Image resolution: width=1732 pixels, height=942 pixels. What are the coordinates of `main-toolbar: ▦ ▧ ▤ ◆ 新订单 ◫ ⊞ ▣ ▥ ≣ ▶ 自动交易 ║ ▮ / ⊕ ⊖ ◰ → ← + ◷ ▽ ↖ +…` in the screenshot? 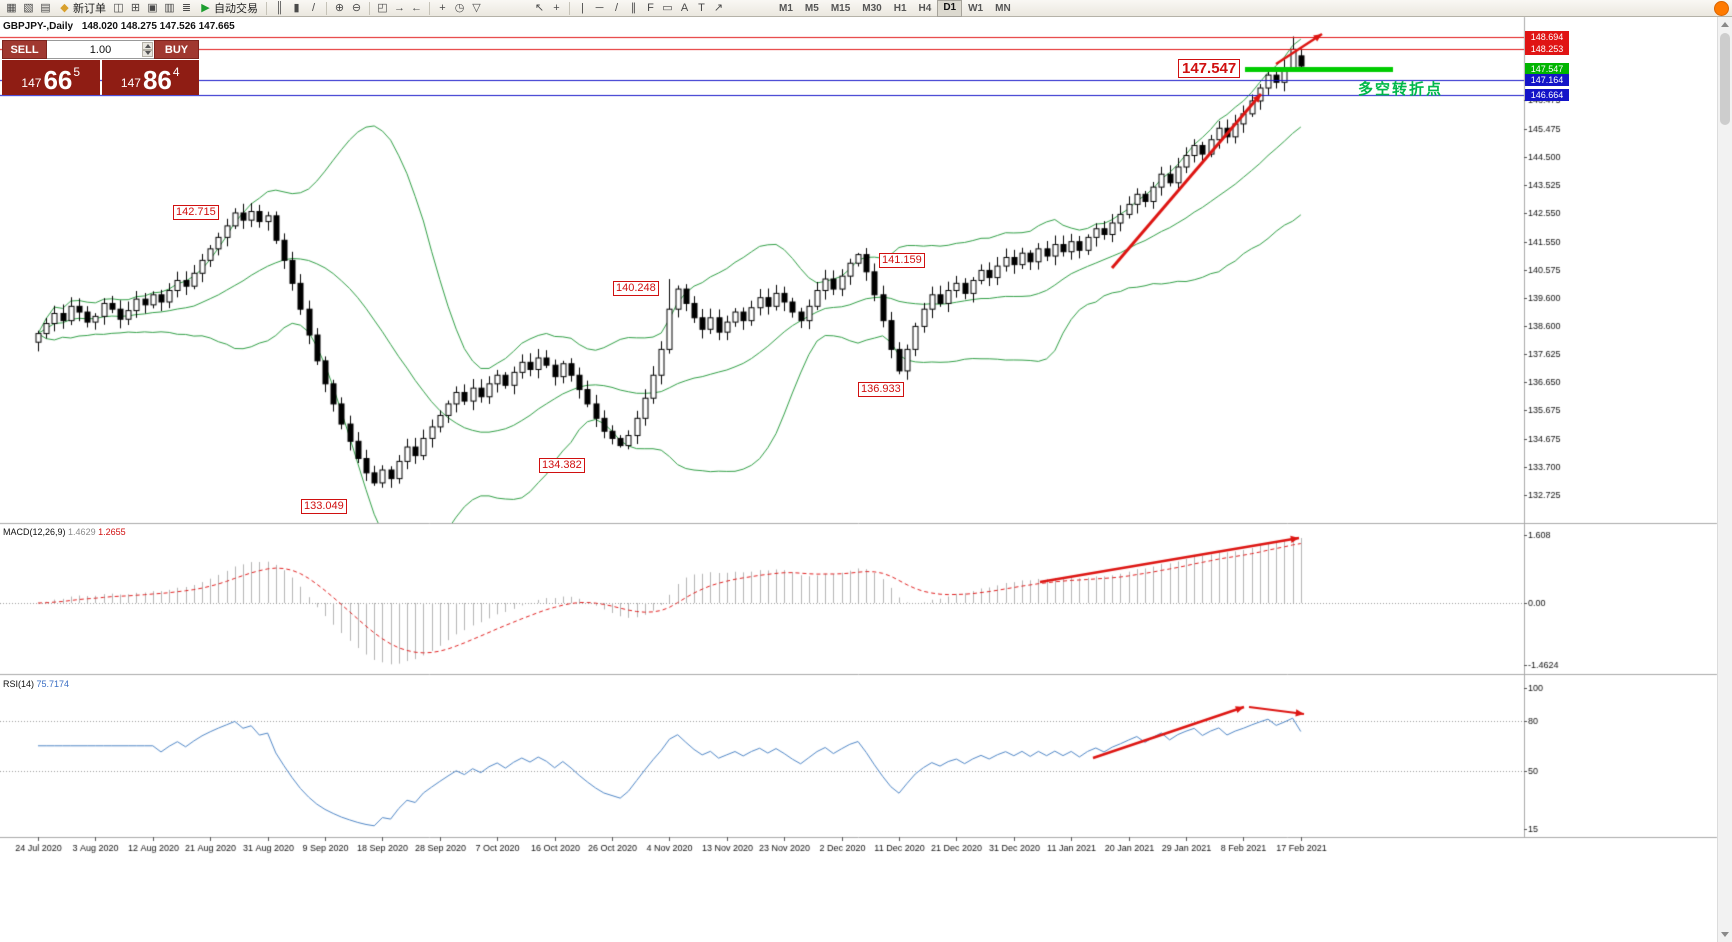 It's located at (866, 8).